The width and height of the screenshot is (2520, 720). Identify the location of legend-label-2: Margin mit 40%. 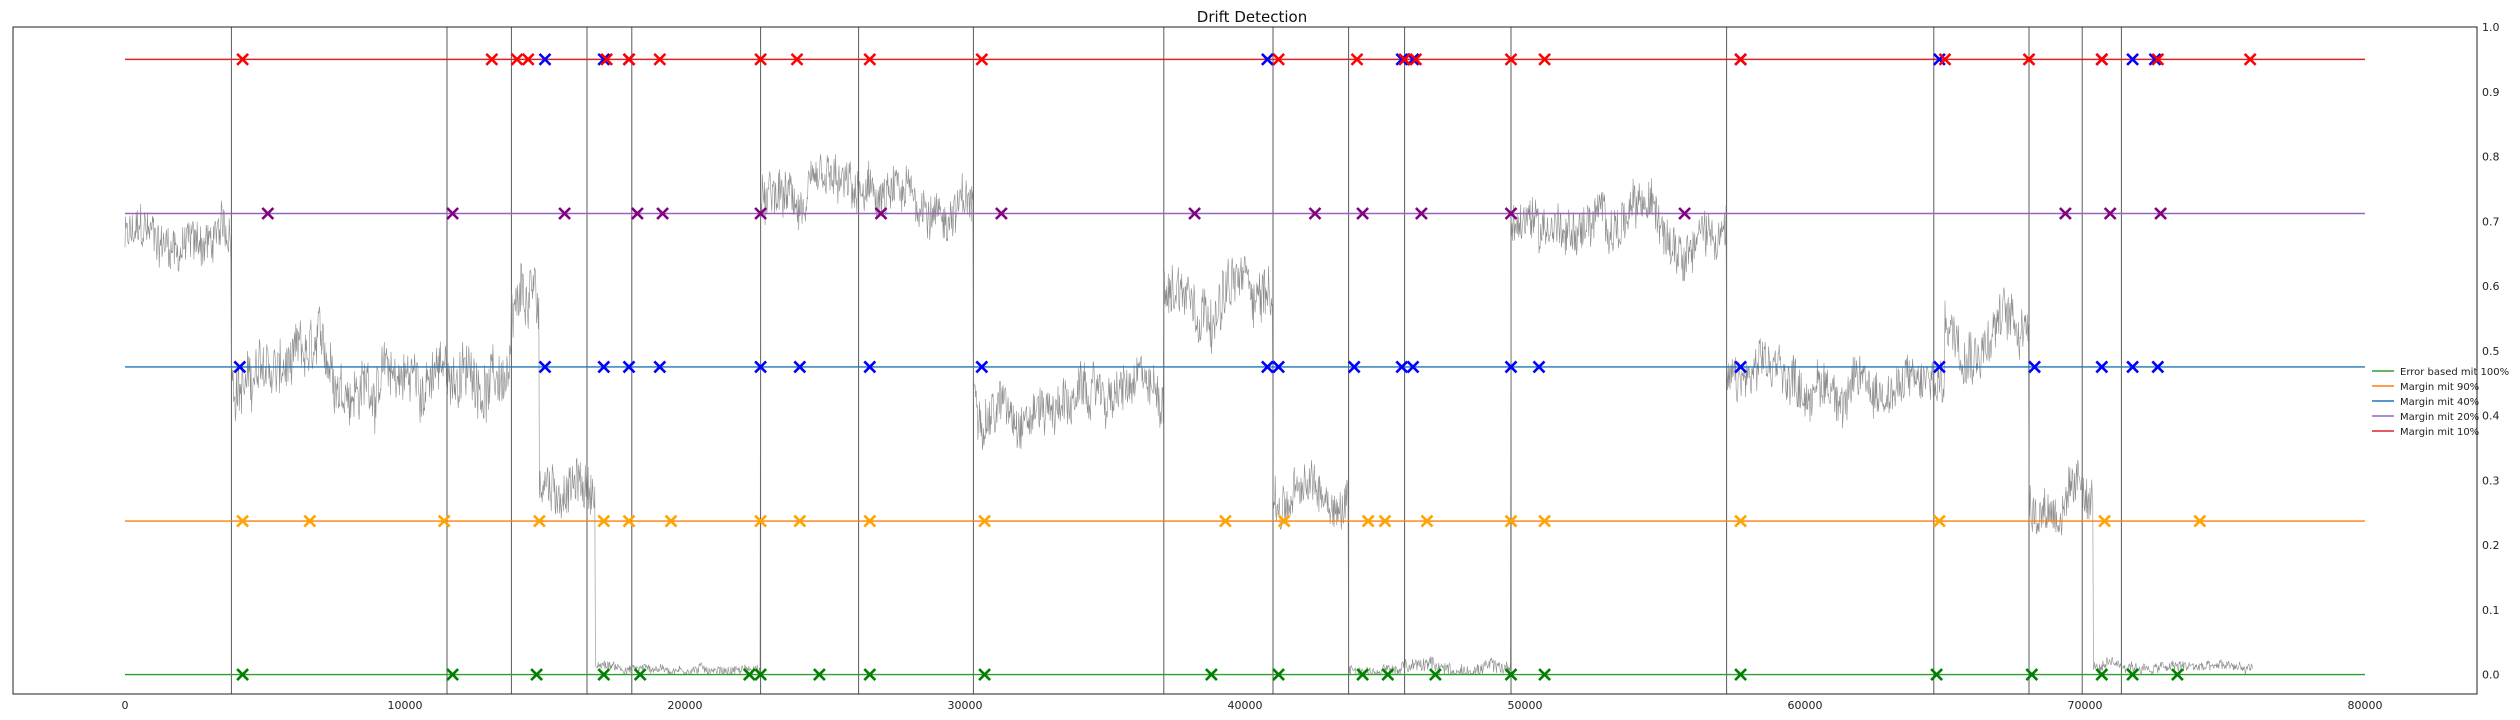
(2439, 402).